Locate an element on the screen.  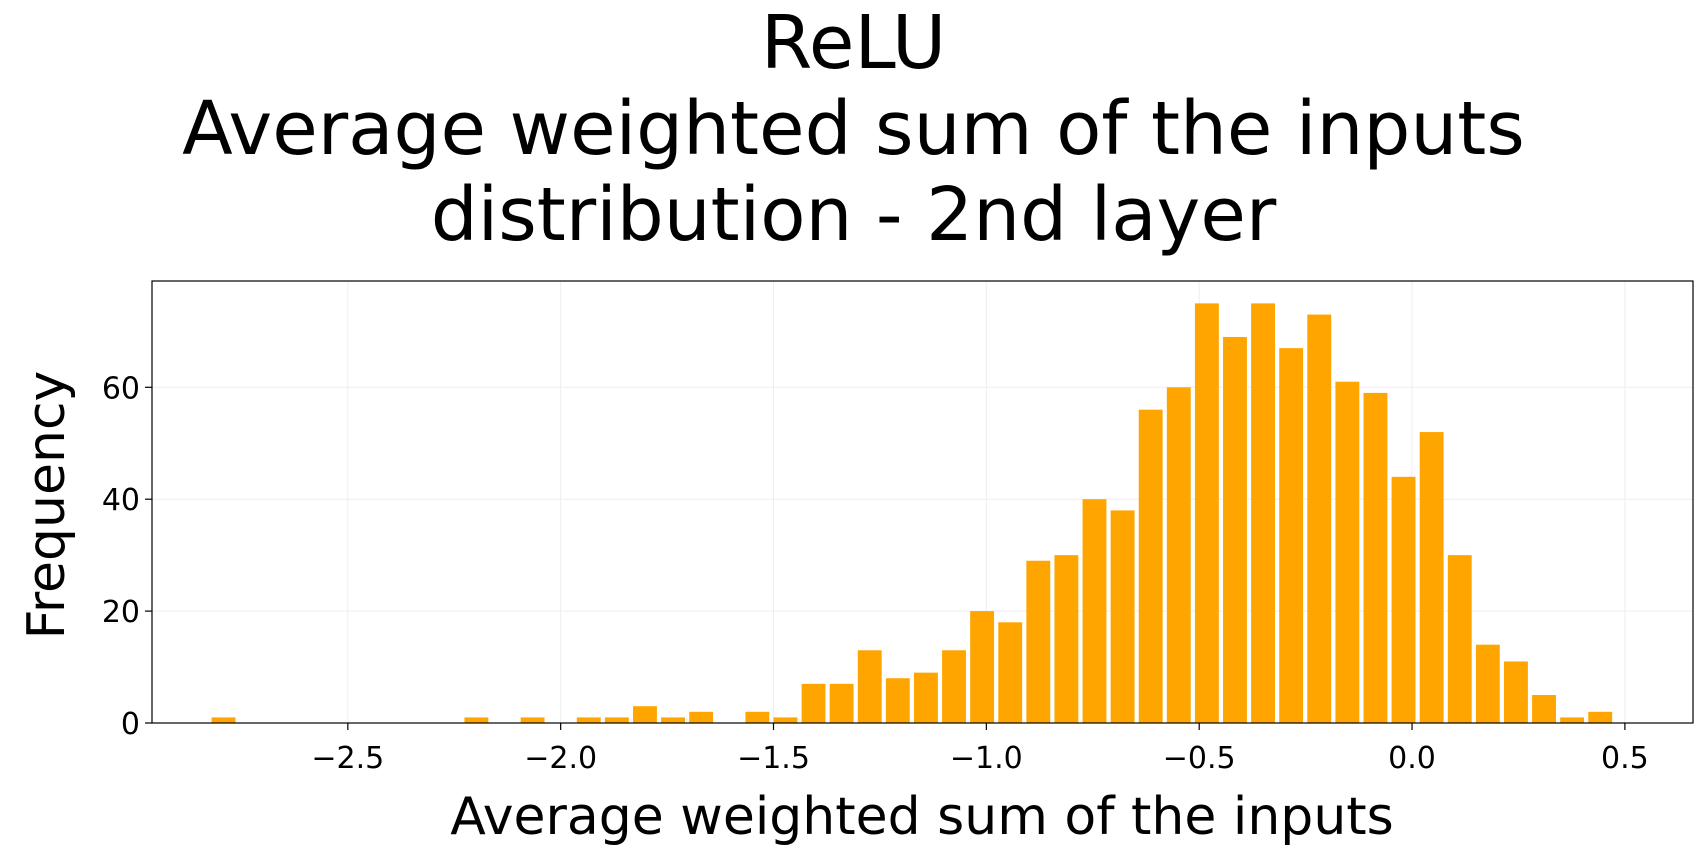
y-tick-label: 40 is located at coordinates (121, 500).